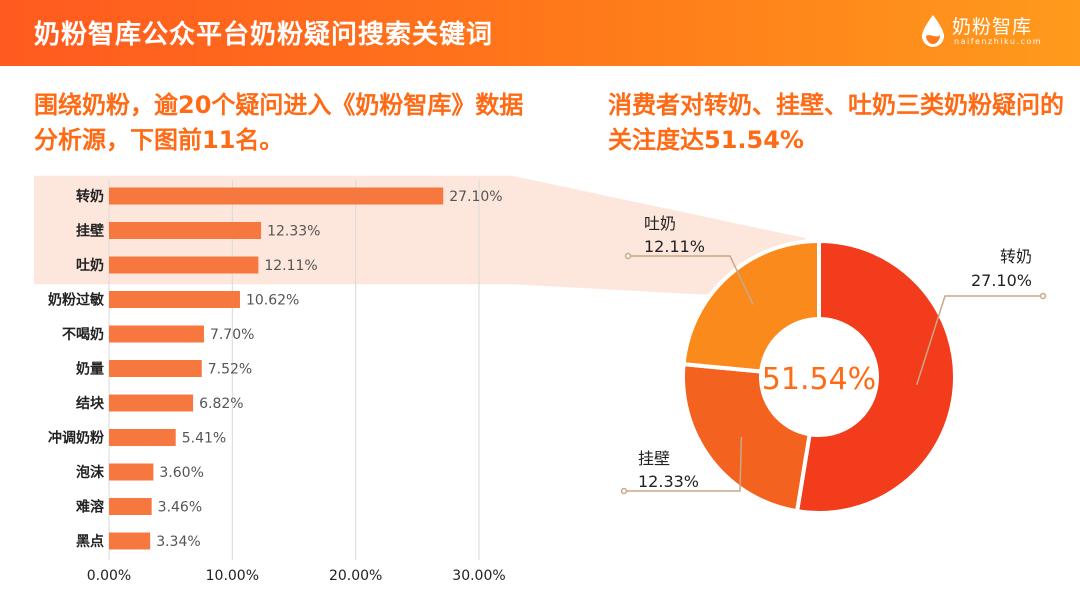 The image size is (1080, 608). I want to click on logo-name: 奶粉智库, so click(992, 27).